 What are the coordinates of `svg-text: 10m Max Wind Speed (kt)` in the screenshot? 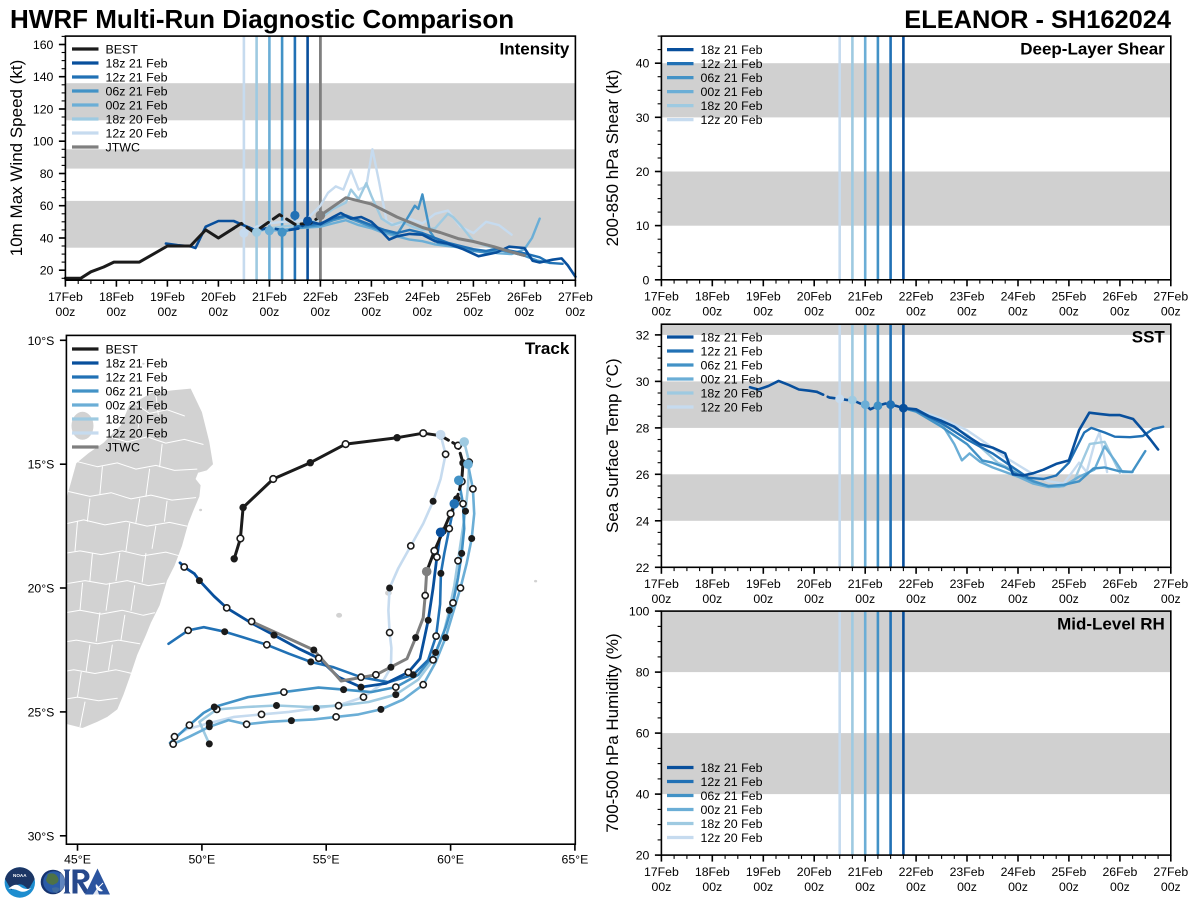 It's located at (16, 158).